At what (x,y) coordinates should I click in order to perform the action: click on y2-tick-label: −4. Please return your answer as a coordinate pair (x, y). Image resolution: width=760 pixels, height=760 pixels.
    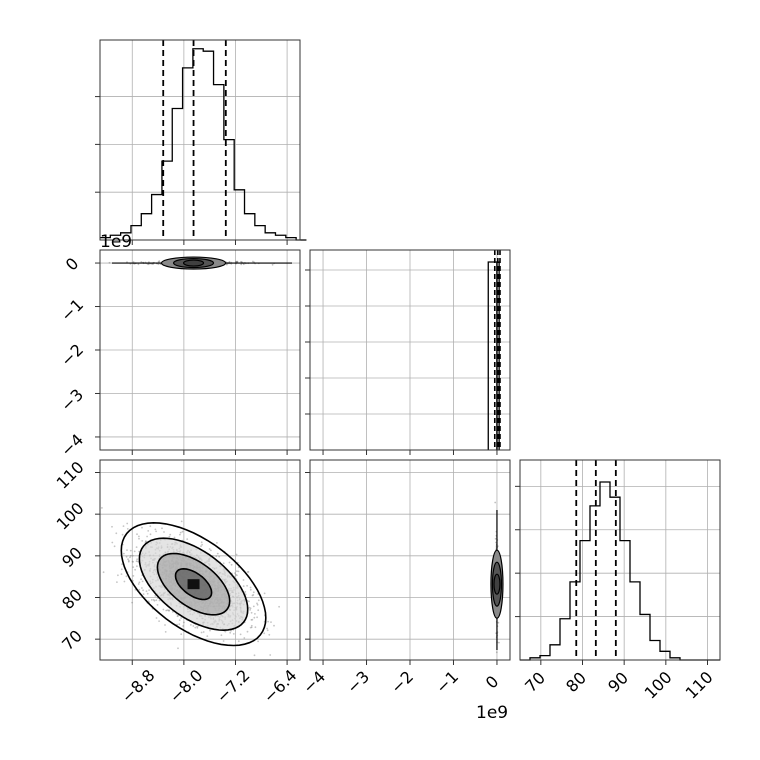
    Looking at the image, I should click on (72, 445).